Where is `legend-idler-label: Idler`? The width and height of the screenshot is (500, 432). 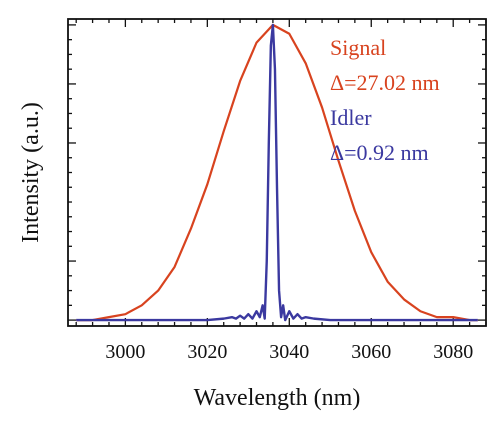 legend-idler-label: Idler is located at coordinates (351, 117).